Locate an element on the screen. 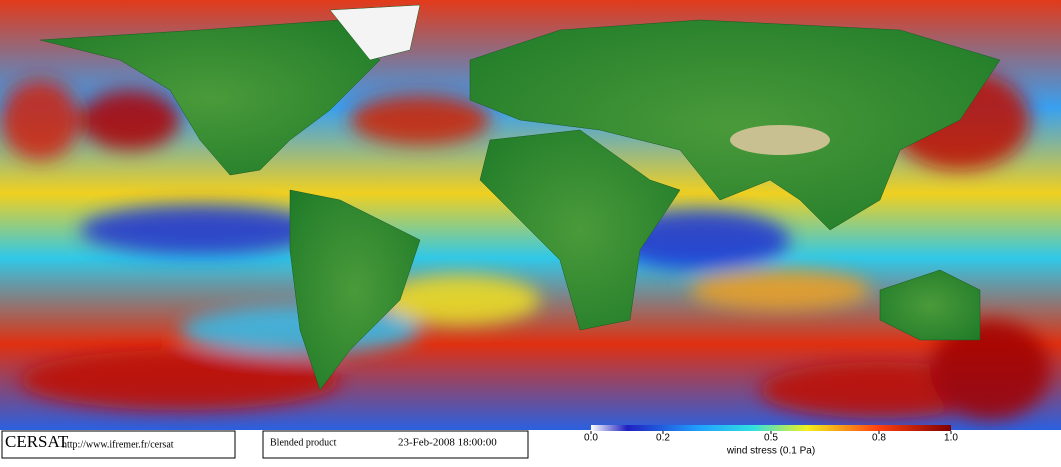 This screenshot has width=1061, height=467. colorbar-tick-label: 1.0 is located at coordinates (951, 438).